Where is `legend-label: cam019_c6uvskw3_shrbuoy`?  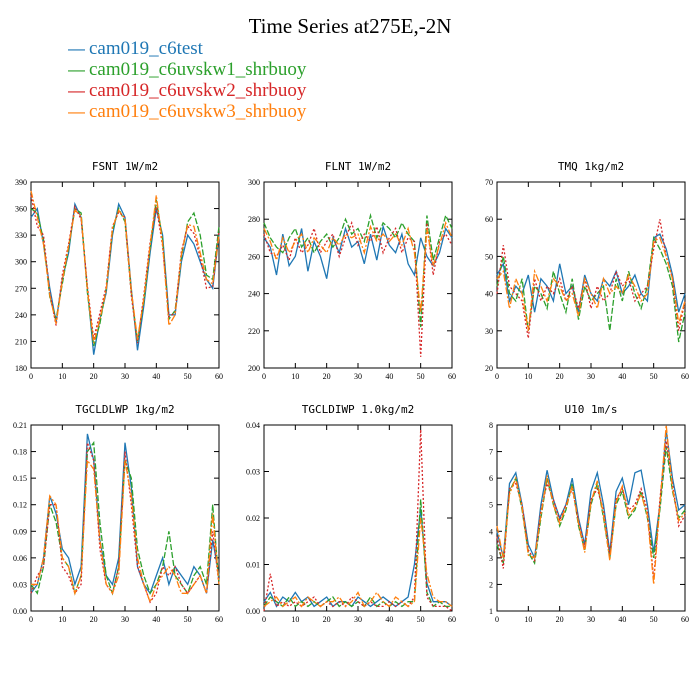 legend-label: cam019_c6uvskw3_shrbuoy is located at coordinates (198, 111).